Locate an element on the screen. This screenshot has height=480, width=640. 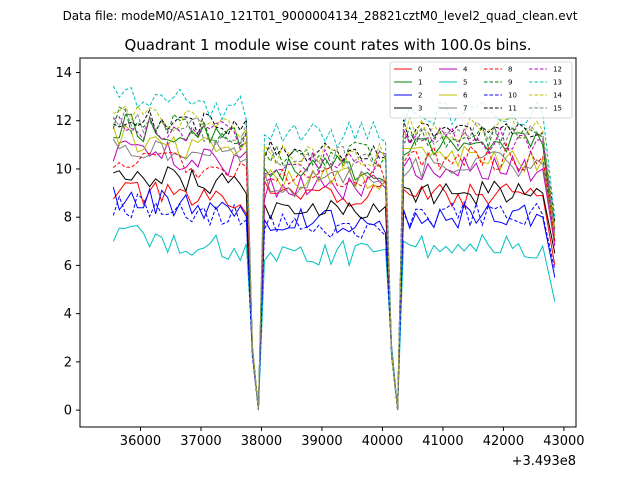
legend-label-11: 11 is located at coordinates (512, 109).